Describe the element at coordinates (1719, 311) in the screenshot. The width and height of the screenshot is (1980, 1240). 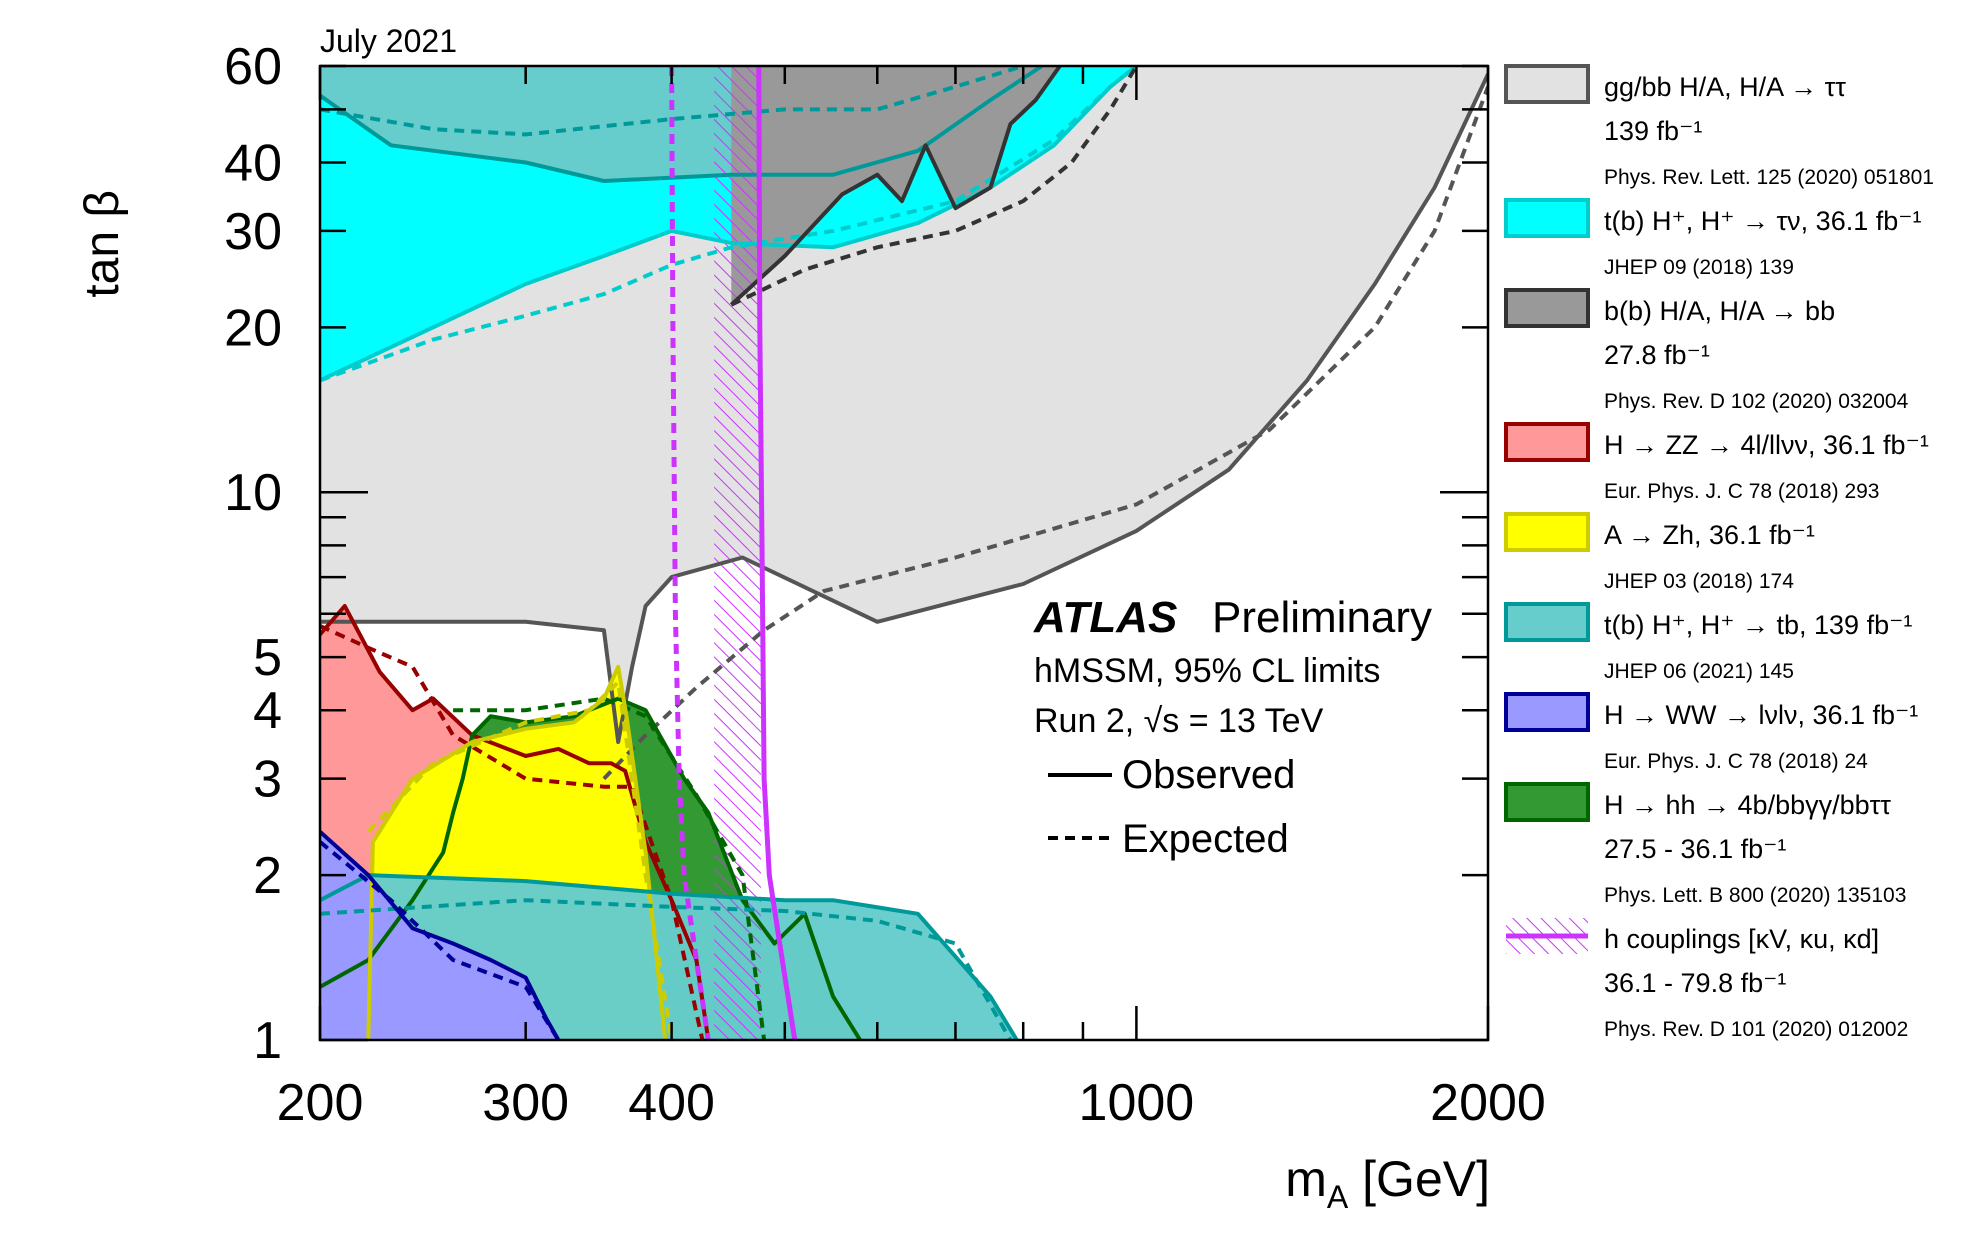
I see `legend-label: b(b) H/A, H/A → bb` at that location.